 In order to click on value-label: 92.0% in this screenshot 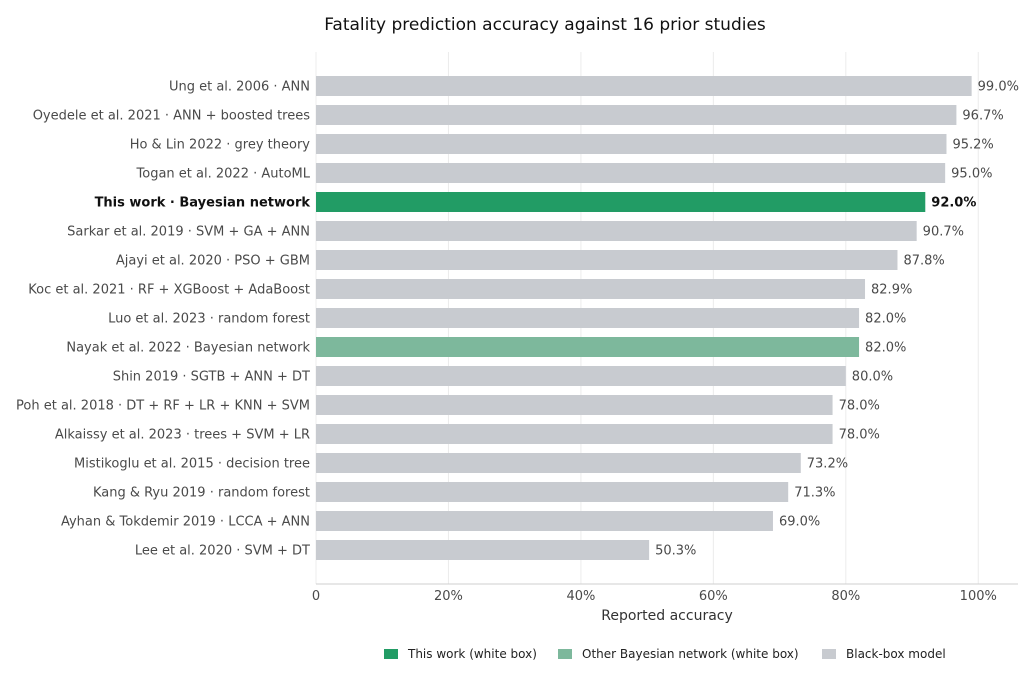, I will do `click(953, 203)`.